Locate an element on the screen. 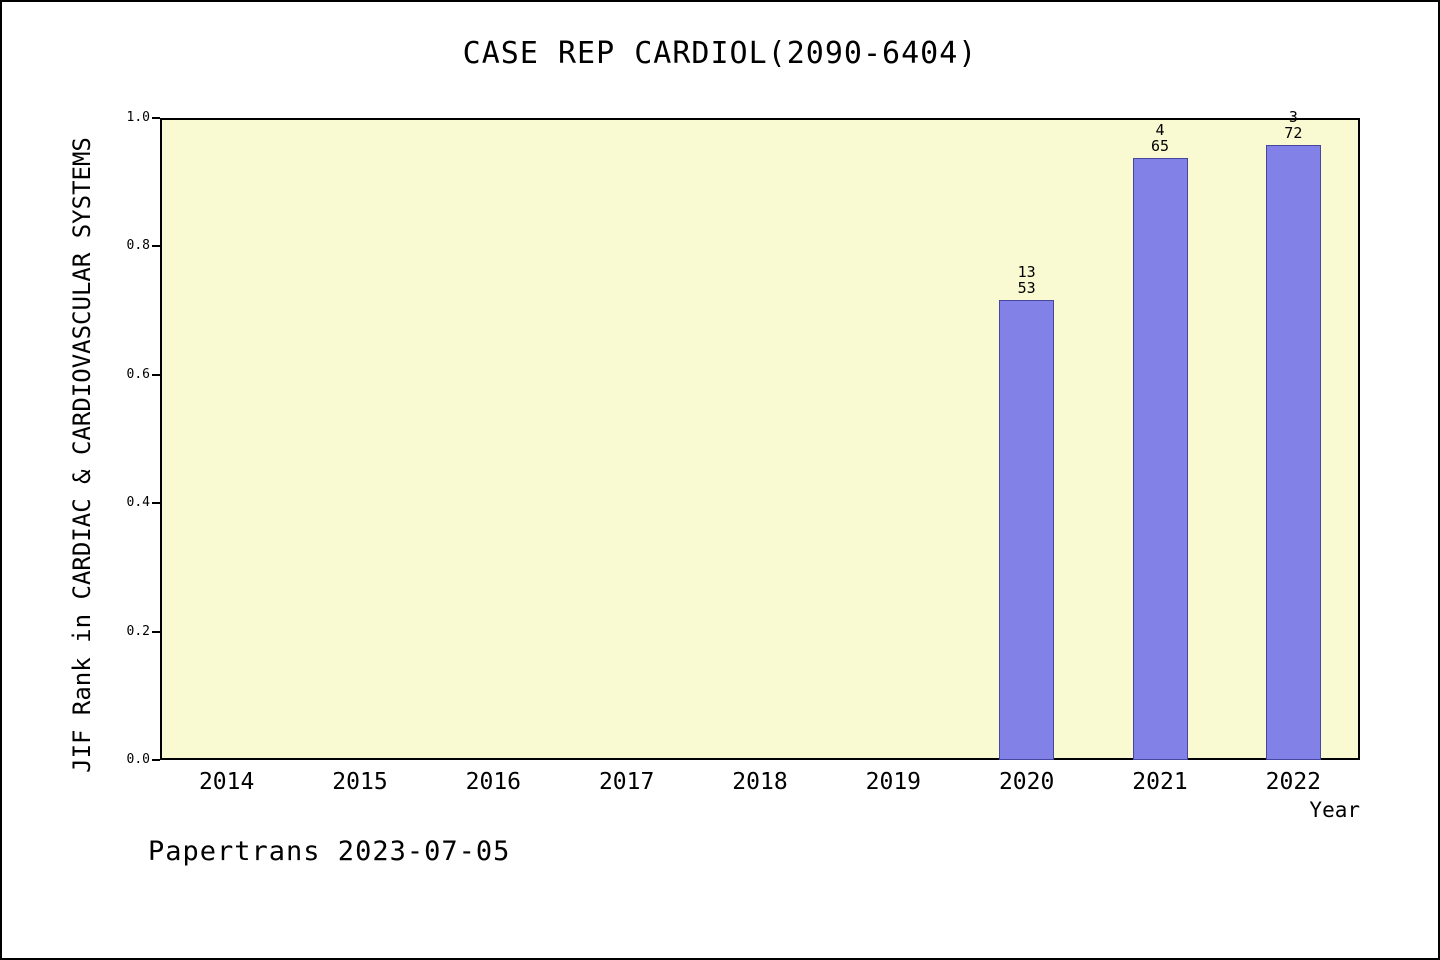  y-tick-label: 0.8 is located at coordinates (138, 246).